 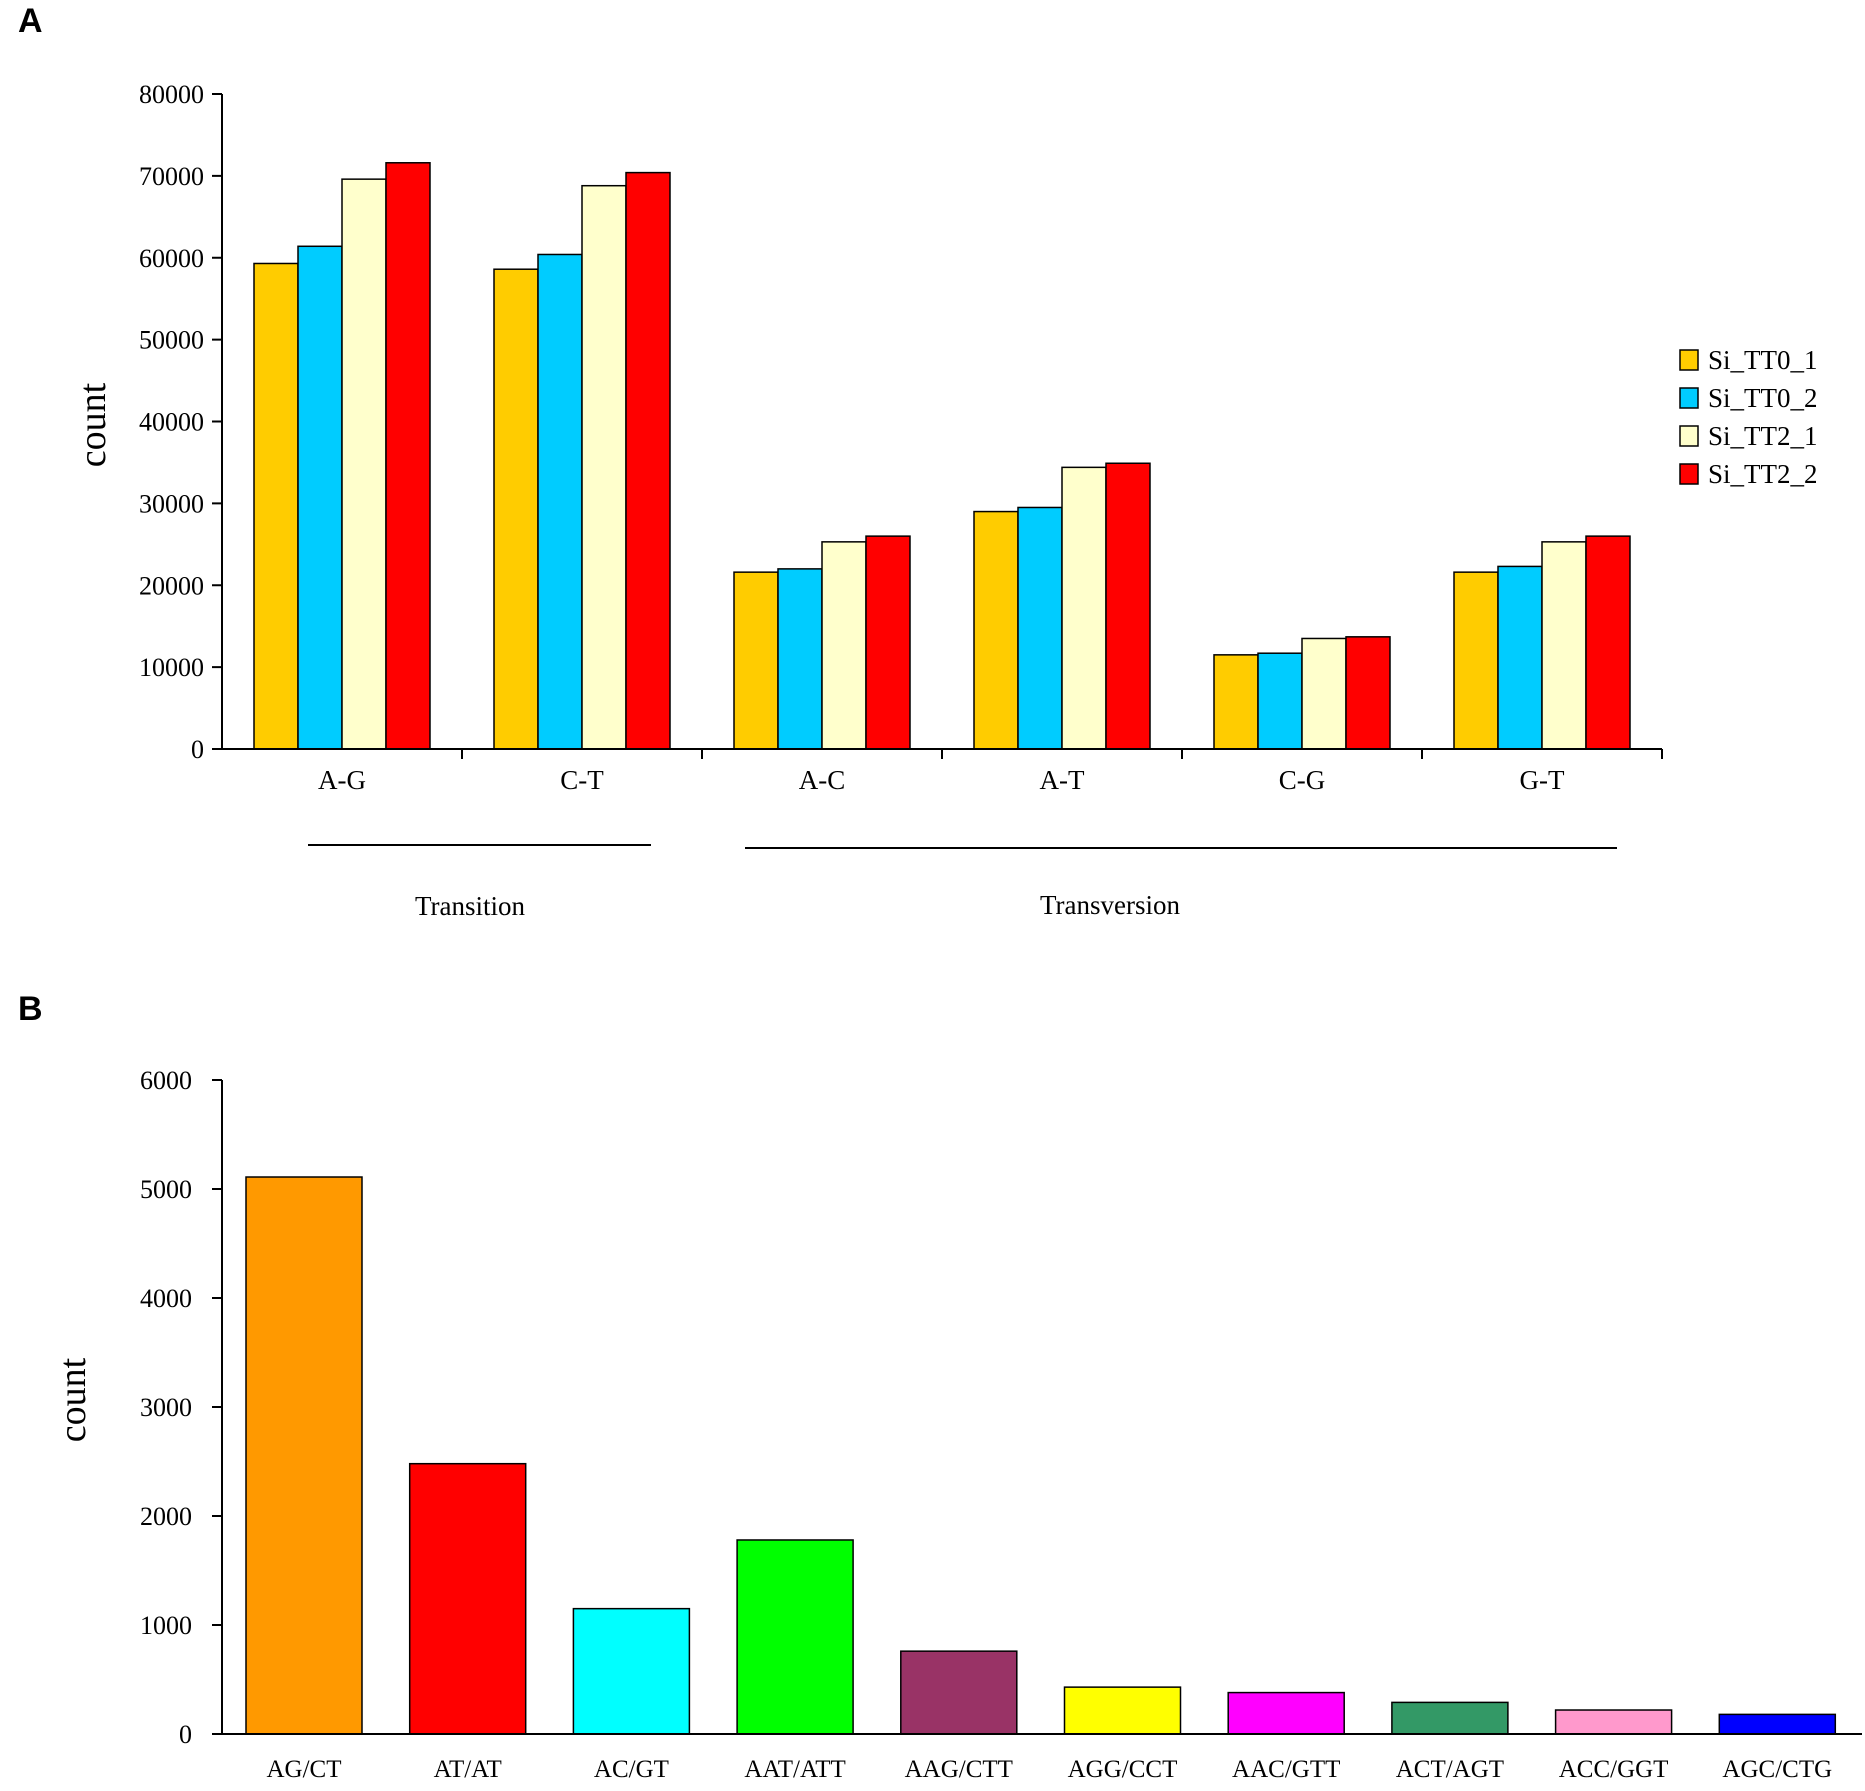 I want to click on panel-a-category-label: C-T, so click(x=582, y=780).